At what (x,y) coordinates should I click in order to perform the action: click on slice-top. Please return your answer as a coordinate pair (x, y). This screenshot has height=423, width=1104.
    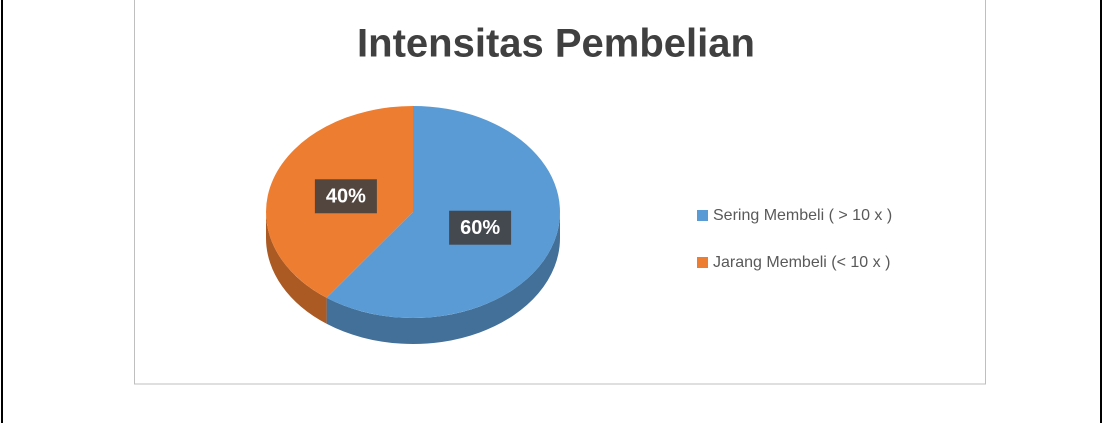
    Looking at the image, I should click on (443, 212).